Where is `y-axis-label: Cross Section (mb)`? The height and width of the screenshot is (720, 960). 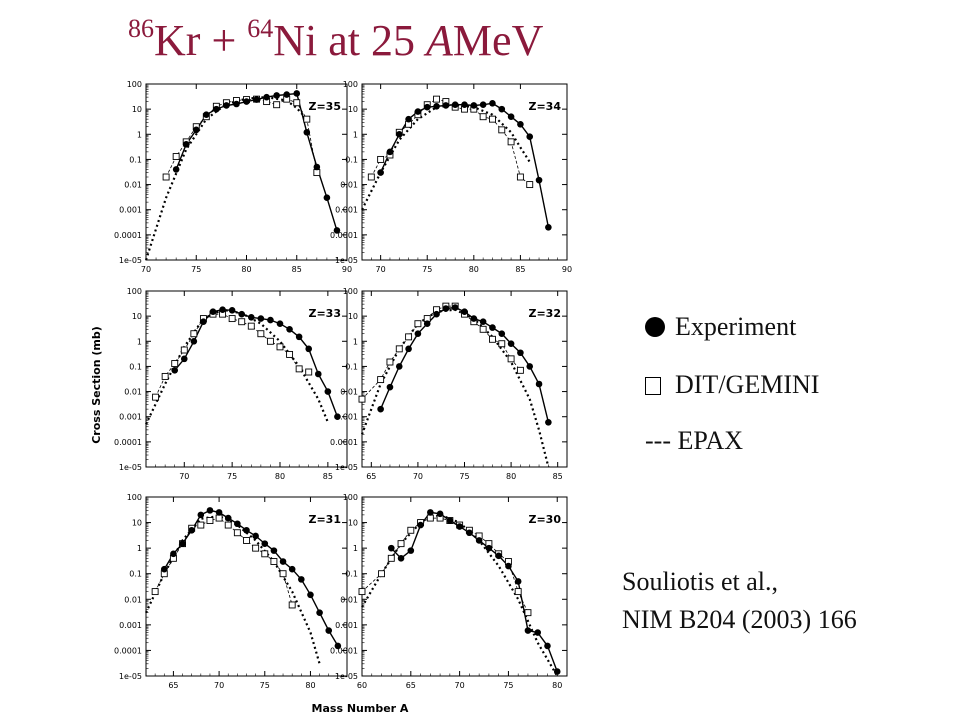 y-axis-label: Cross Section (mb) is located at coordinates (96, 385).